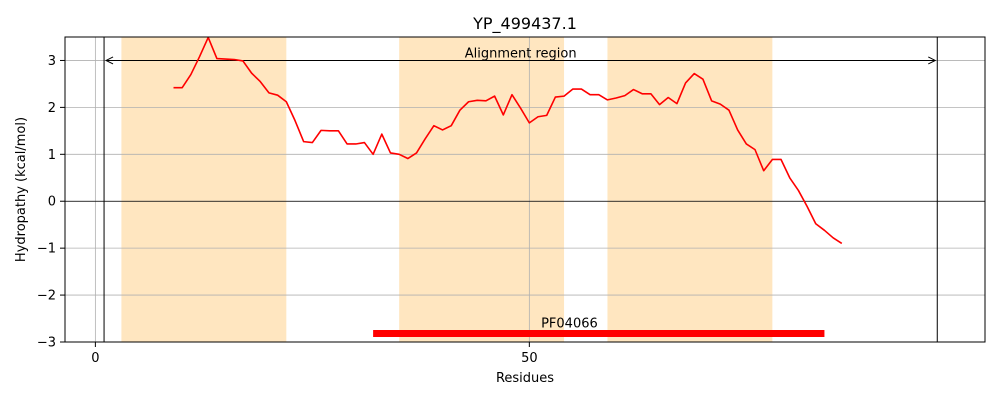  I want to click on alignment-region-label: Alignment region, so click(521, 53).